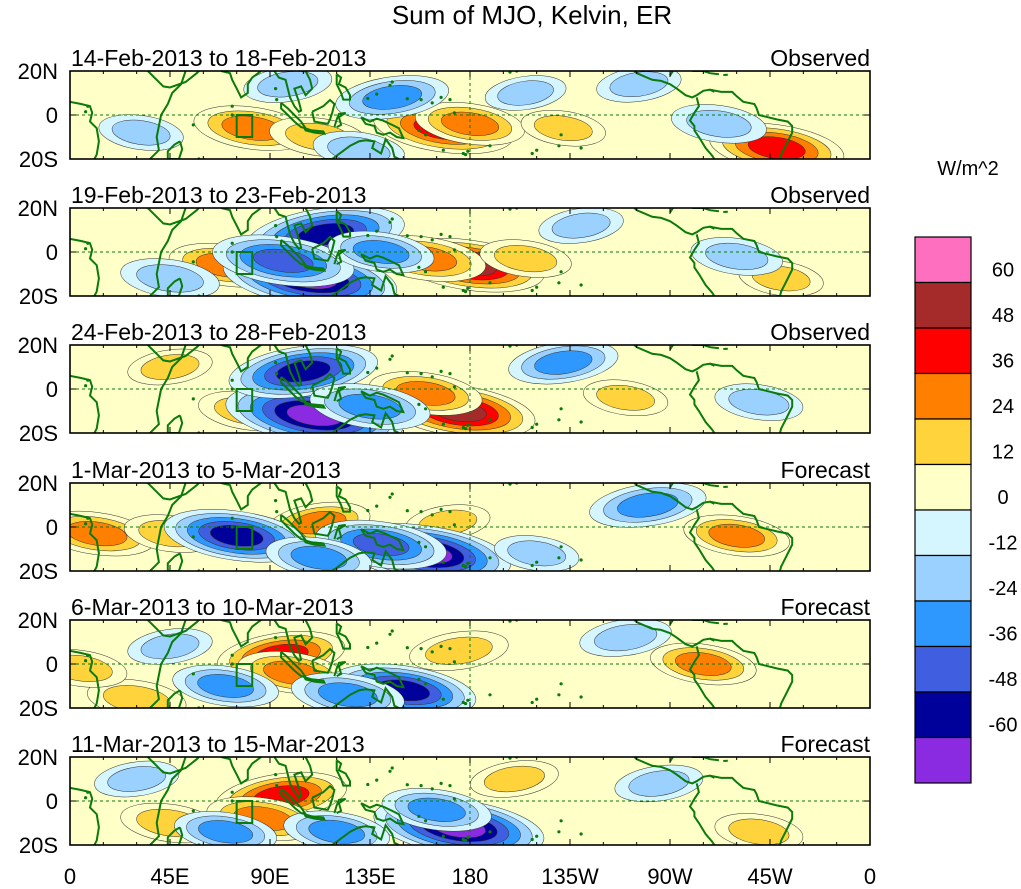 Image resolution: width=1021 pixels, height=889 pixels. I want to click on colorbar-label: 60, so click(1003, 271).